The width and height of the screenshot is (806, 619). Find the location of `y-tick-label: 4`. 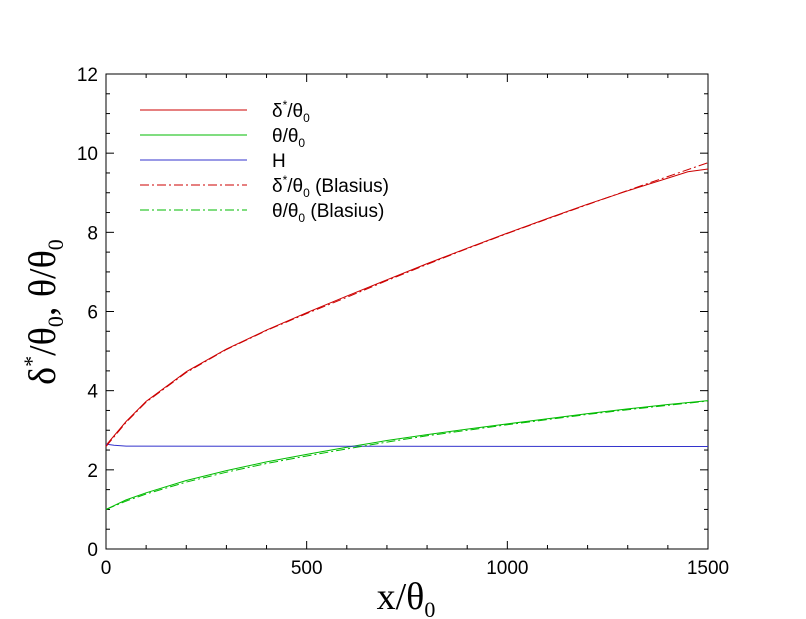

y-tick-label: 4 is located at coordinates (92, 392).